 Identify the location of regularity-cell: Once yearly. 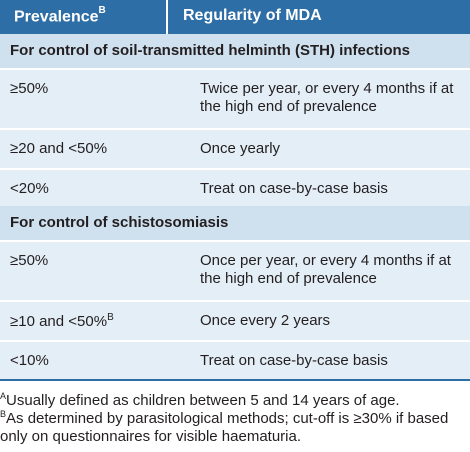
(240, 148).